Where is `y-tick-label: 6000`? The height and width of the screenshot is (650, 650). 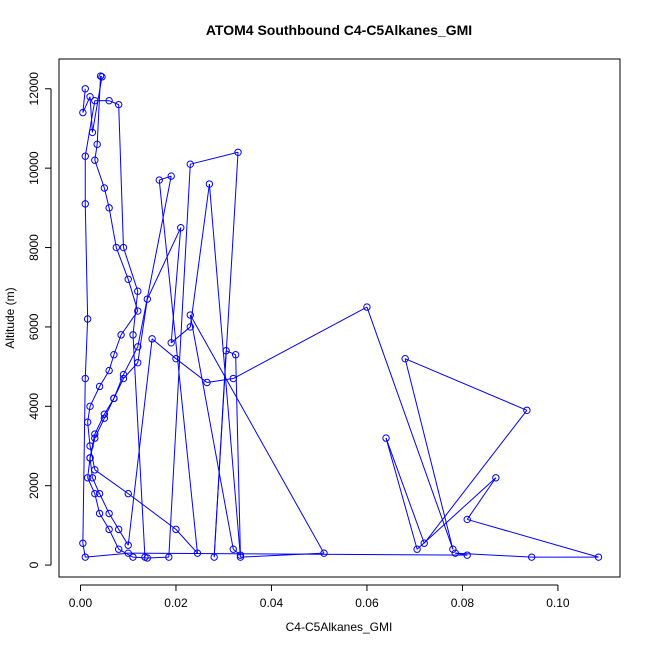 y-tick-label: 6000 is located at coordinates (34, 326).